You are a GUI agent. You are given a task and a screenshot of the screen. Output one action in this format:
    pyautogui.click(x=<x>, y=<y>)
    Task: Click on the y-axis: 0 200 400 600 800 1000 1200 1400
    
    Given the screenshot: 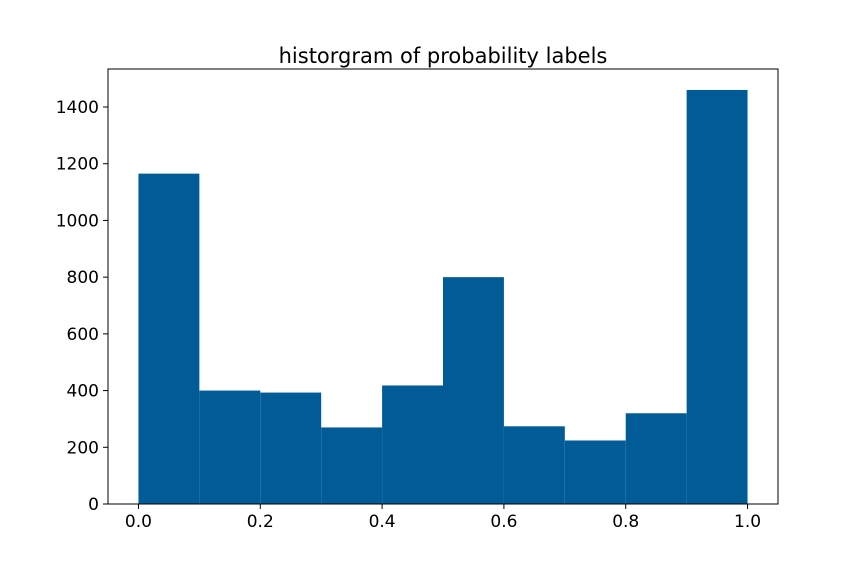 What is the action you would take?
    pyautogui.click(x=82, y=306)
    